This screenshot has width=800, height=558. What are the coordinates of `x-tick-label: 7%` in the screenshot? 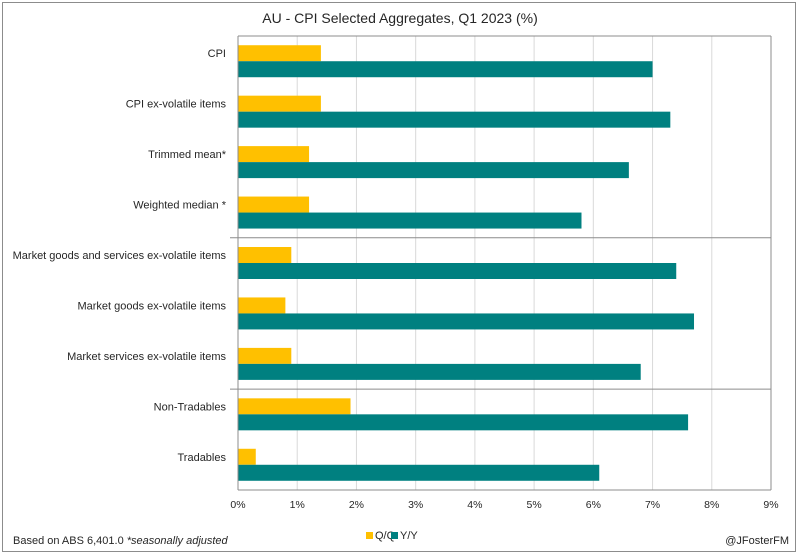 It's located at (652, 505).